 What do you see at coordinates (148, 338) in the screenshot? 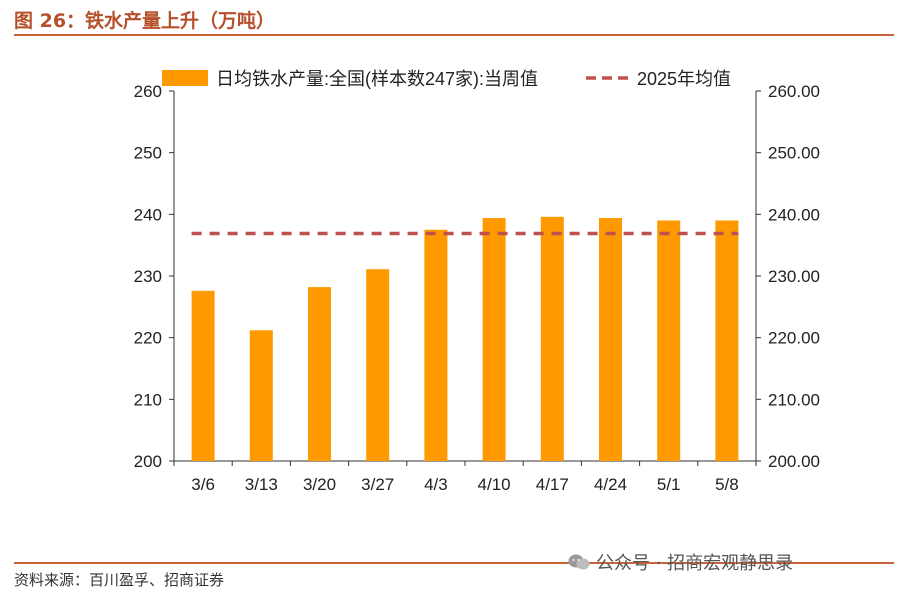
I see `left-tick-label: 220` at bounding box center [148, 338].